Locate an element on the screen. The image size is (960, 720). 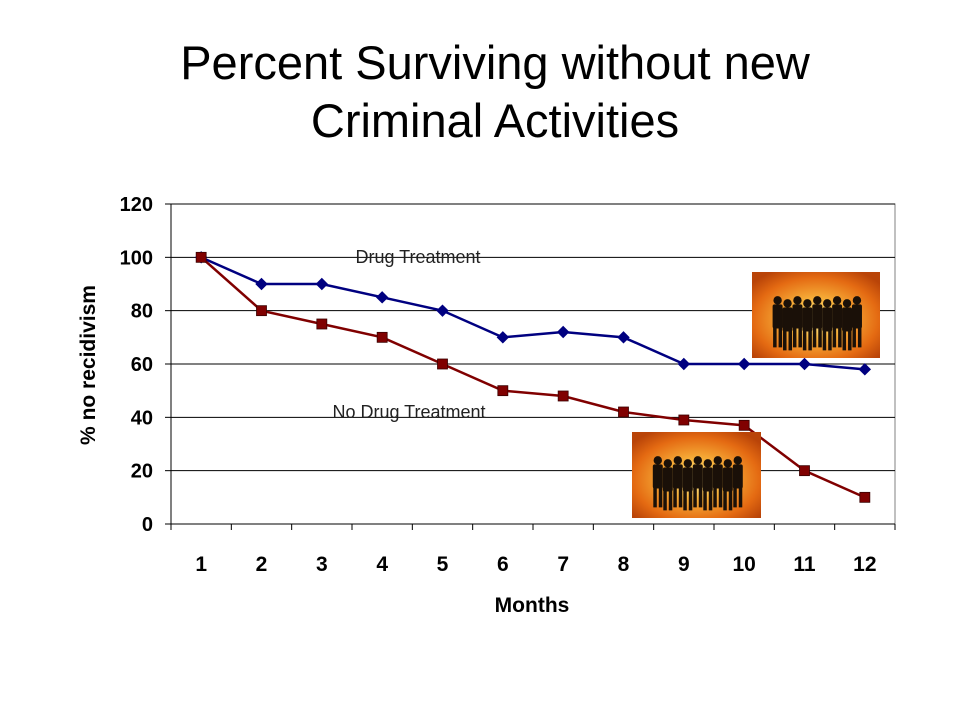
x-tick-label: 8 is located at coordinates (624, 564).